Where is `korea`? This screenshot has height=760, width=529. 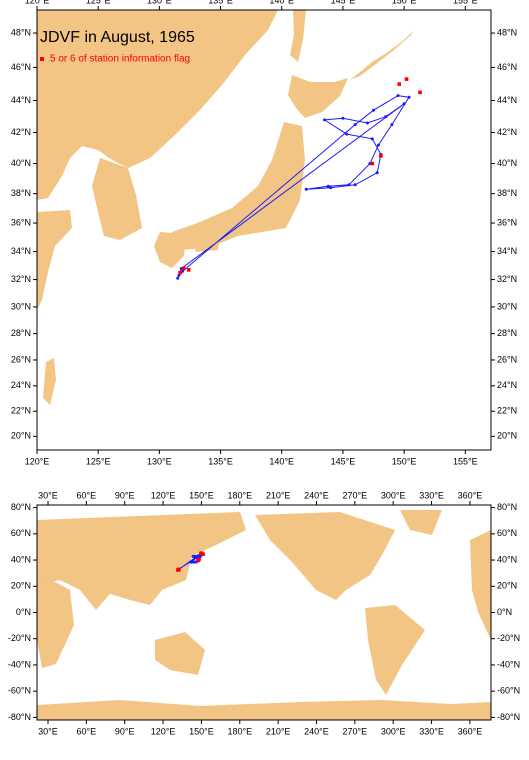 korea is located at coordinates (117, 199).